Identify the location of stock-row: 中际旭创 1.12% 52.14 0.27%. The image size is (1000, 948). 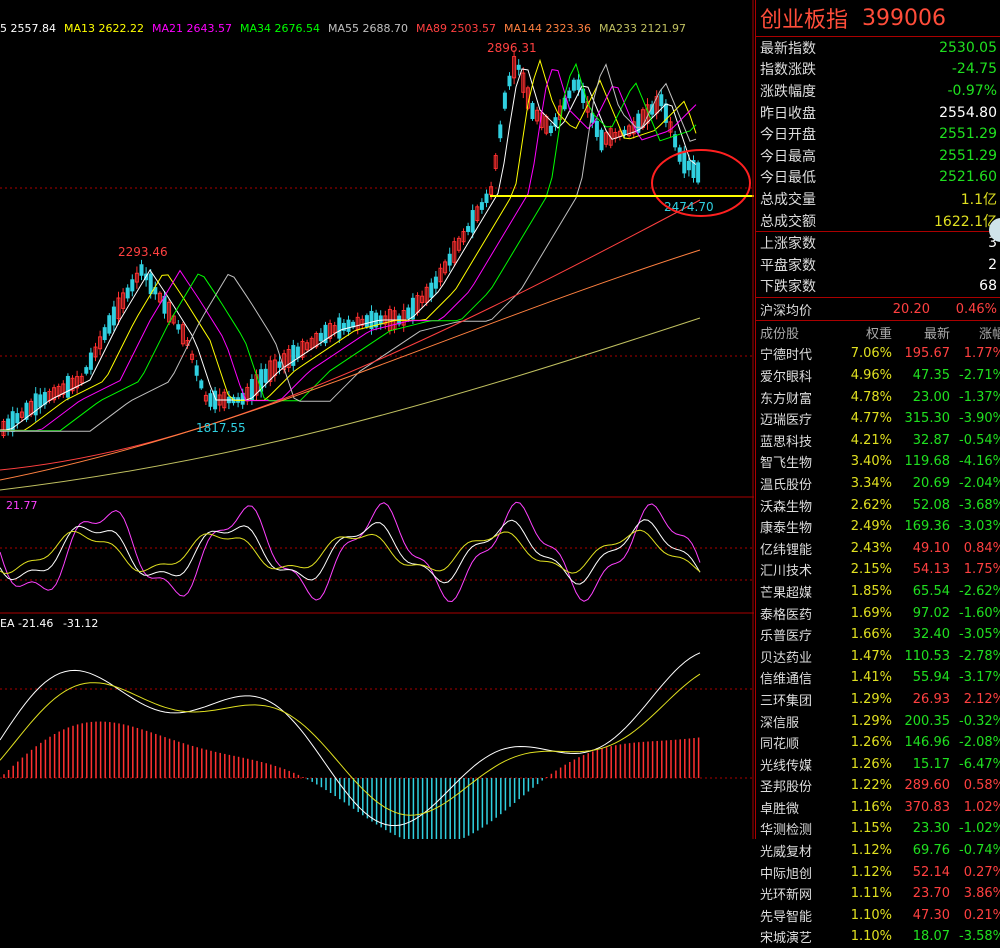
(878, 872).